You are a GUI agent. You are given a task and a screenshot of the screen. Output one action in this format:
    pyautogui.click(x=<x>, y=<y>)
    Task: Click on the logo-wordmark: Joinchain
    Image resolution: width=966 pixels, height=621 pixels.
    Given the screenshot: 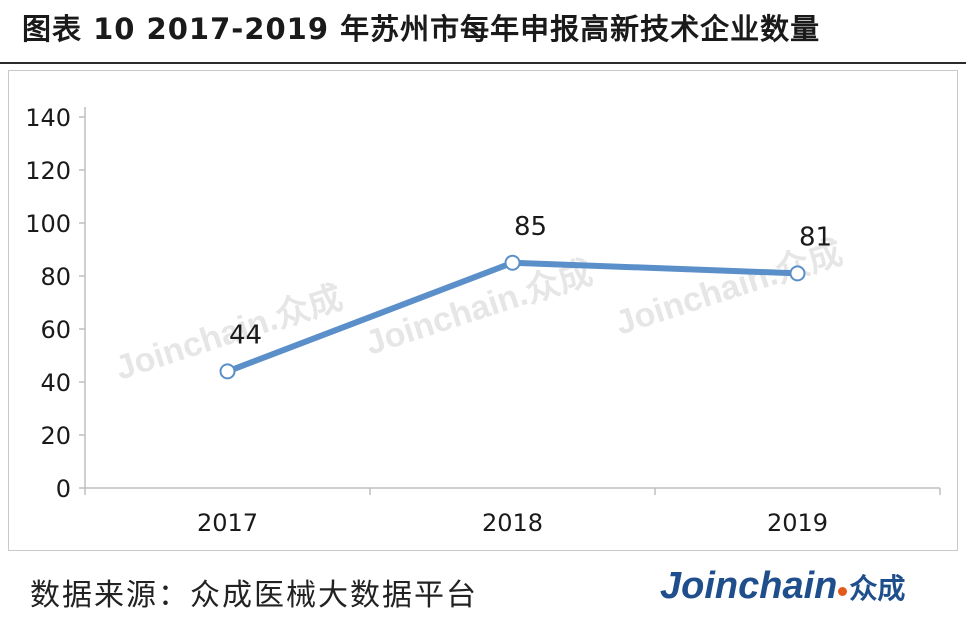 What is the action you would take?
    pyautogui.click(x=749, y=586)
    